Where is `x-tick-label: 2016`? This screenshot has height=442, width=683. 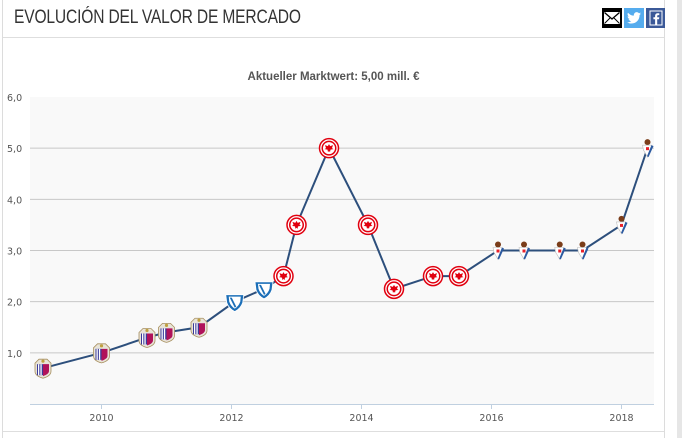 x-tick-label: 2016 is located at coordinates (491, 418).